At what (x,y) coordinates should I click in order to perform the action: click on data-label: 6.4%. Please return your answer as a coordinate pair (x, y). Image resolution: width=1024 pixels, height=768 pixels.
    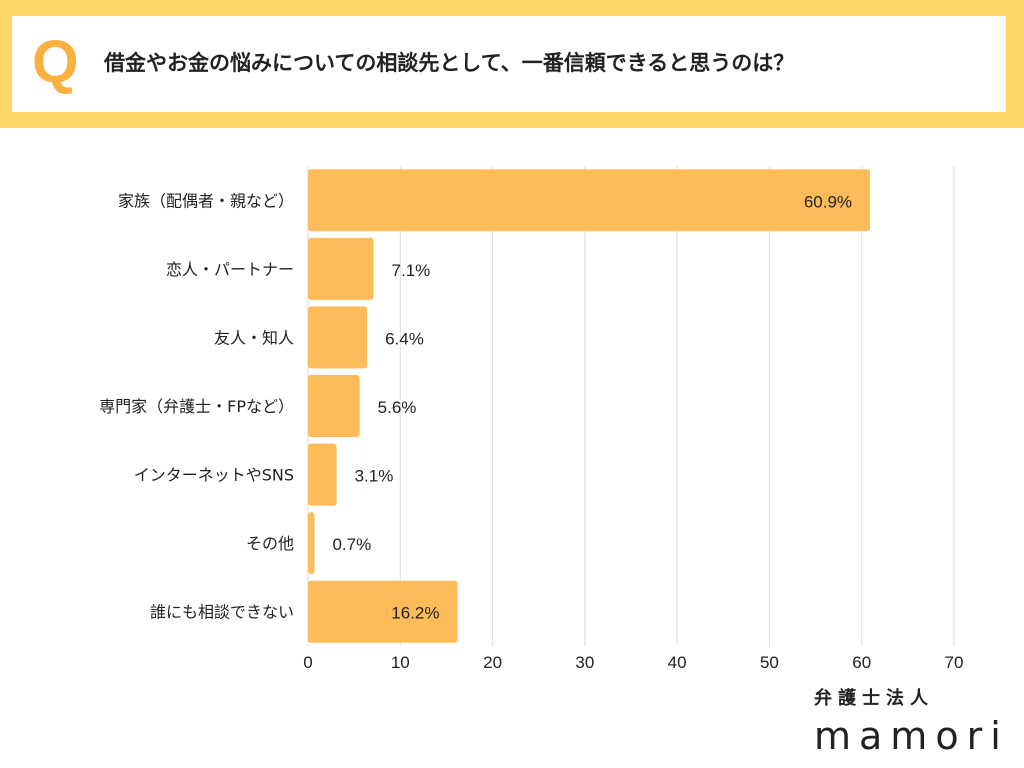
    Looking at the image, I should click on (404, 338).